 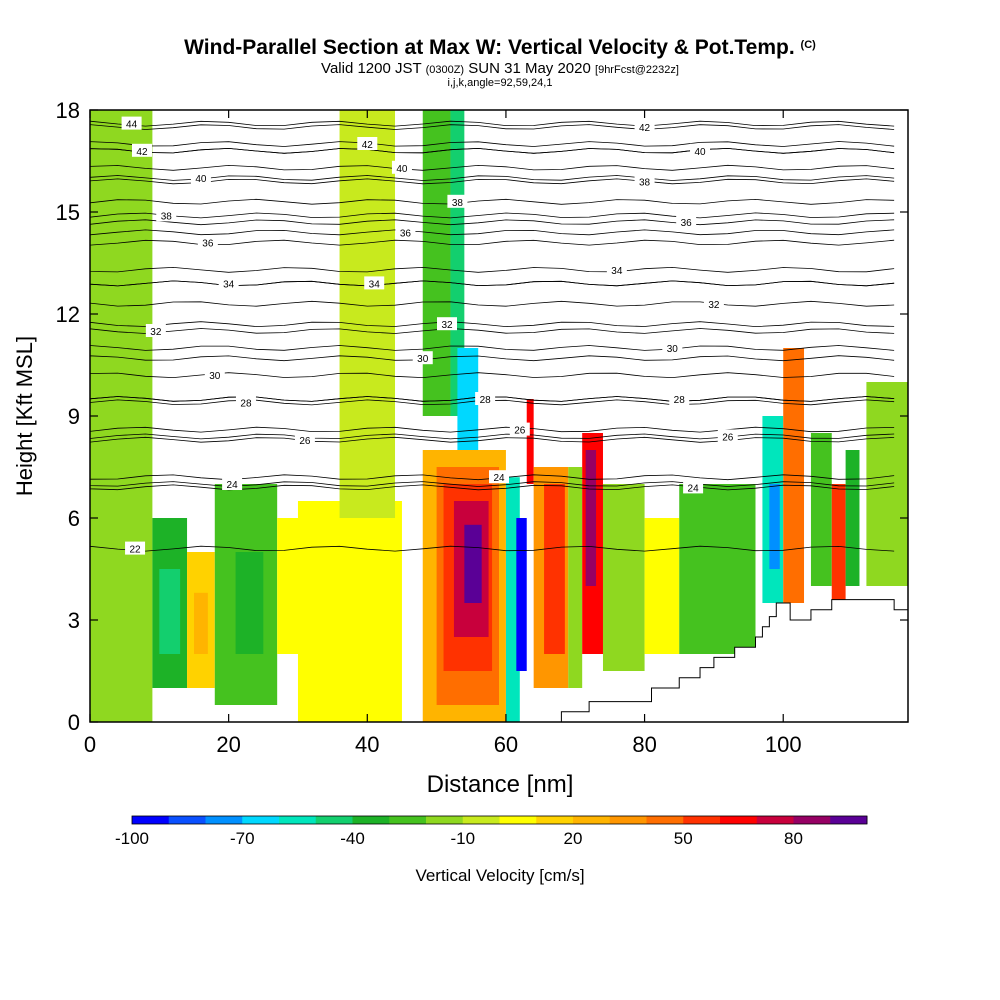 I want to click on theta-label: 22, so click(x=135, y=550).